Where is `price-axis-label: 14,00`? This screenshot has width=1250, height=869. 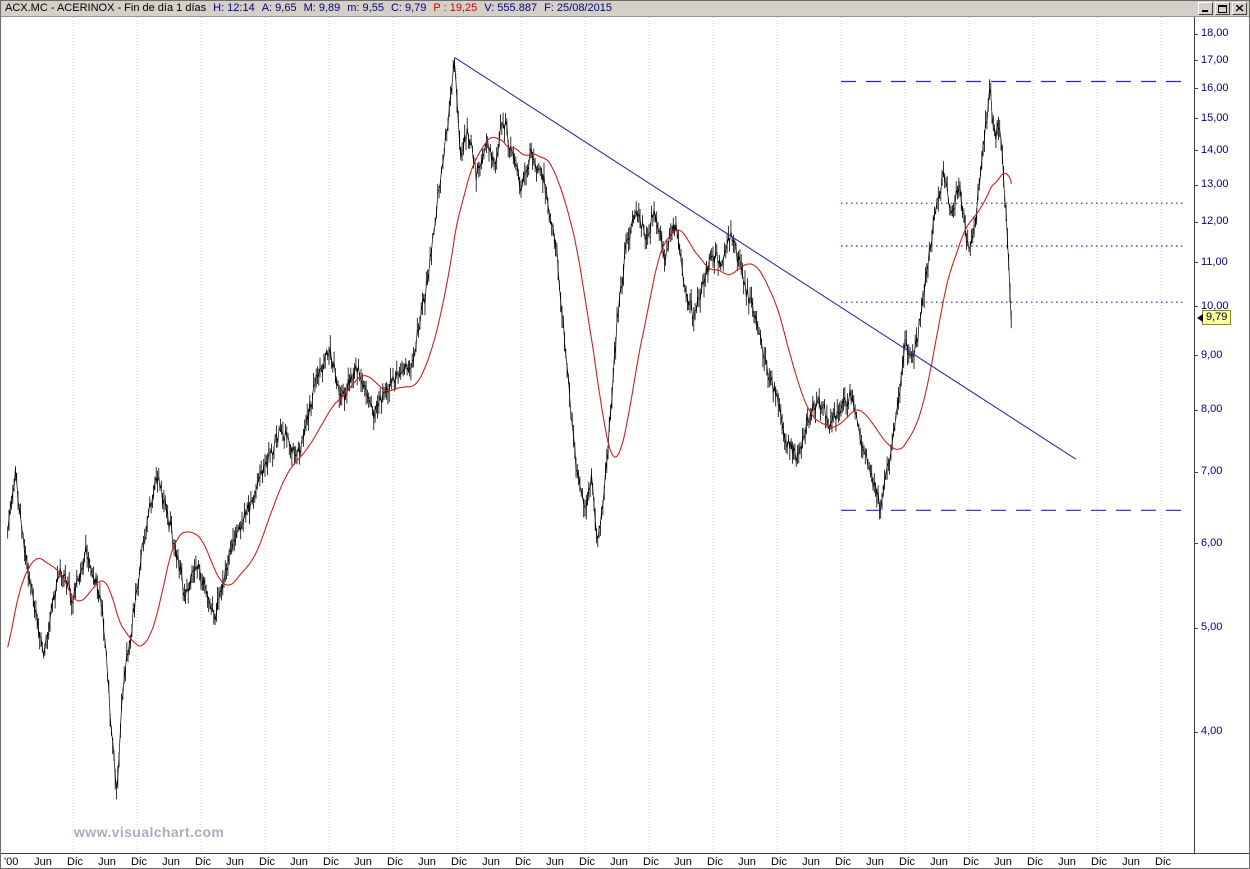
price-axis-label: 14,00 is located at coordinates (1215, 149).